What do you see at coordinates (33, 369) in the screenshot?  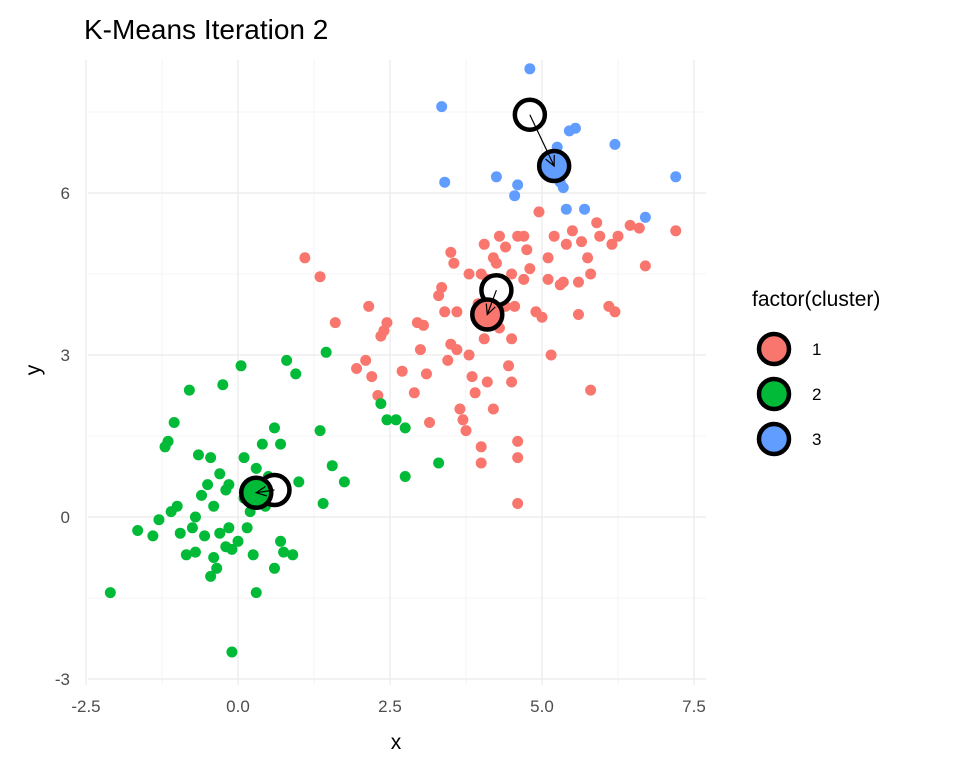 I see `y-axis-label: y` at bounding box center [33, 369].